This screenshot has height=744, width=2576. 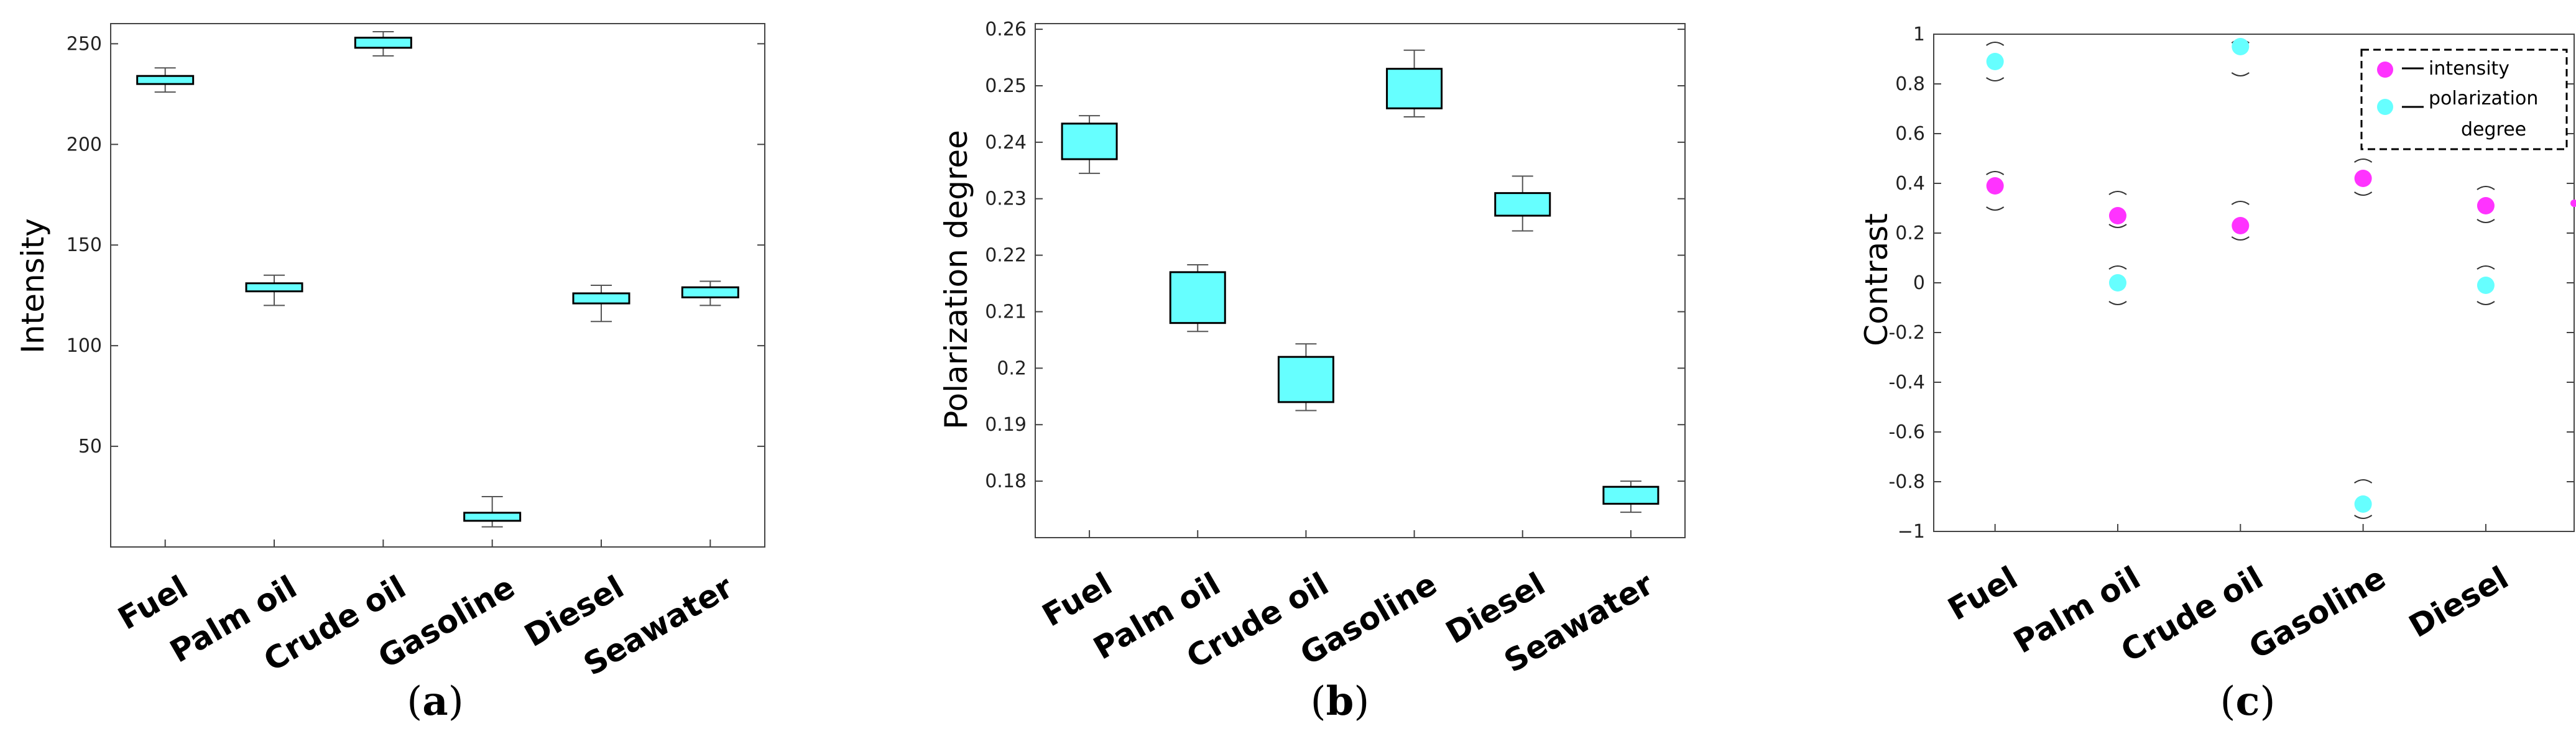 What do you see at coordinates (1910, 134) in the screenshot?
I see `y-tick-label: 0.6` at bounding box center [1910, 134].